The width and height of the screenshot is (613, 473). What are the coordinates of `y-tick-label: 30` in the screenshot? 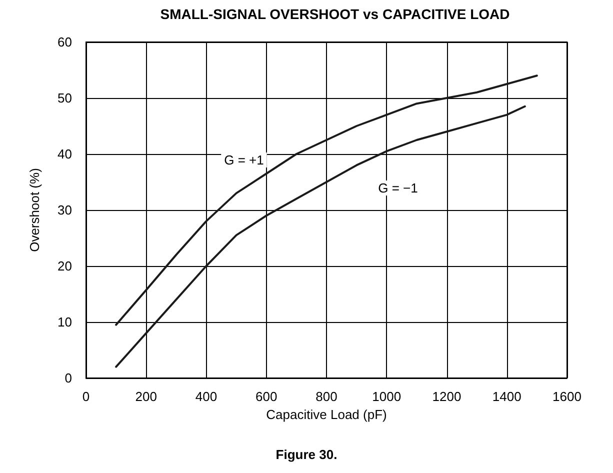 It's located at (65, 210).